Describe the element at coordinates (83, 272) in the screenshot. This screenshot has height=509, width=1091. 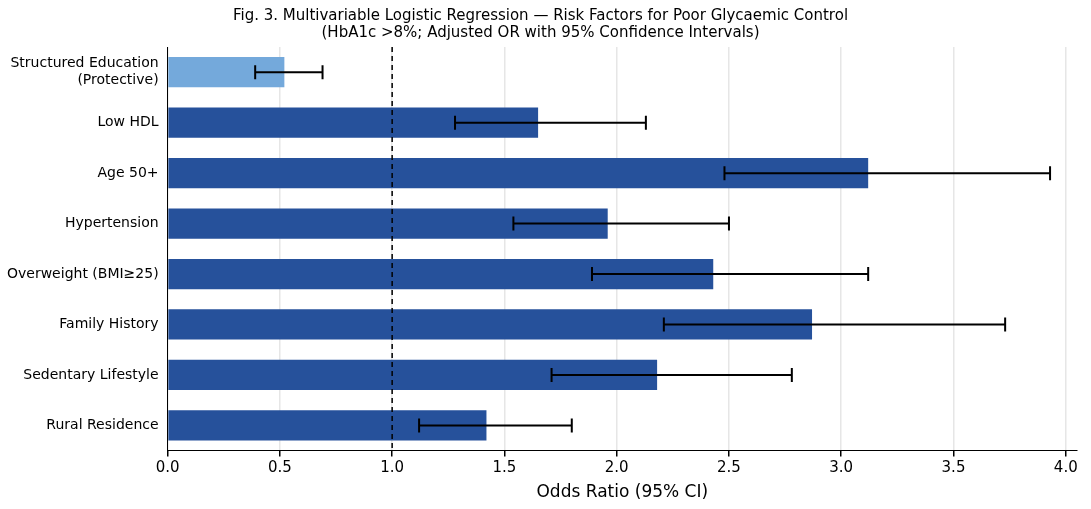
I see `y-tick-label: Overweight (BMI≥25)` at that location.